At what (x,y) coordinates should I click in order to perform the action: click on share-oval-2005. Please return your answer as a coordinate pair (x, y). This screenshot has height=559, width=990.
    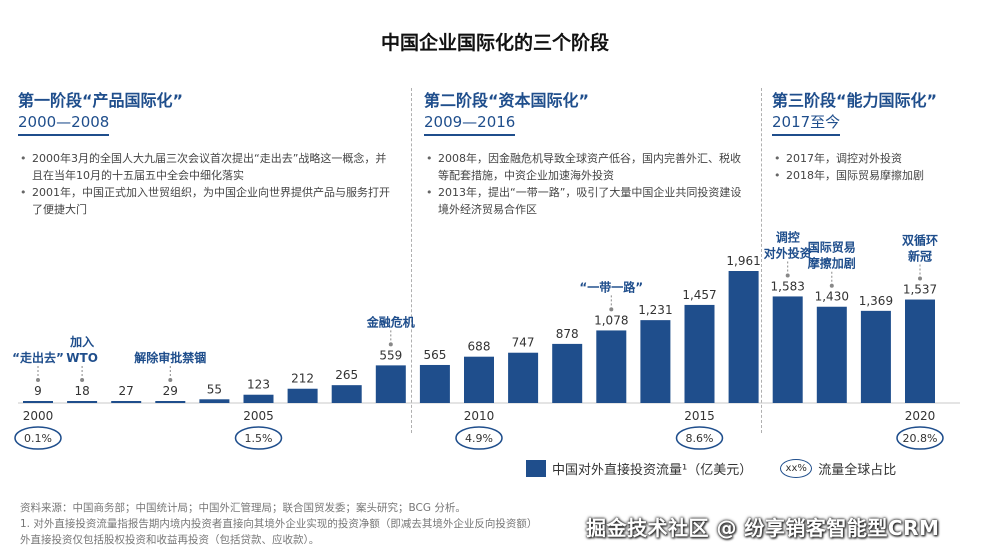
    Looking at the image, I should click on (258, 438).